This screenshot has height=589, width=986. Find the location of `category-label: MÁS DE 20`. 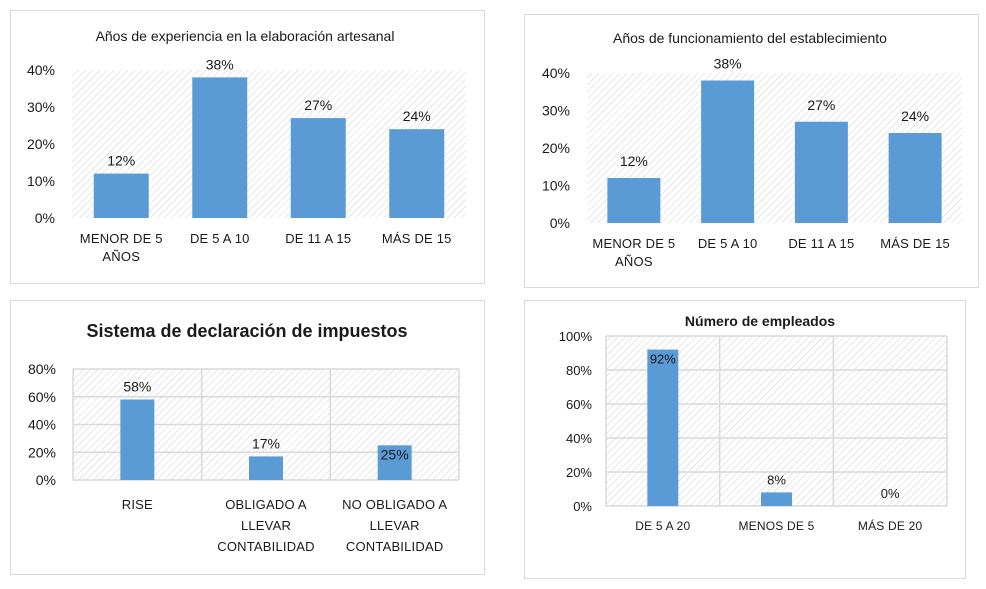

category-label: MÁS DE 20 is located at coordinates (890, 525).